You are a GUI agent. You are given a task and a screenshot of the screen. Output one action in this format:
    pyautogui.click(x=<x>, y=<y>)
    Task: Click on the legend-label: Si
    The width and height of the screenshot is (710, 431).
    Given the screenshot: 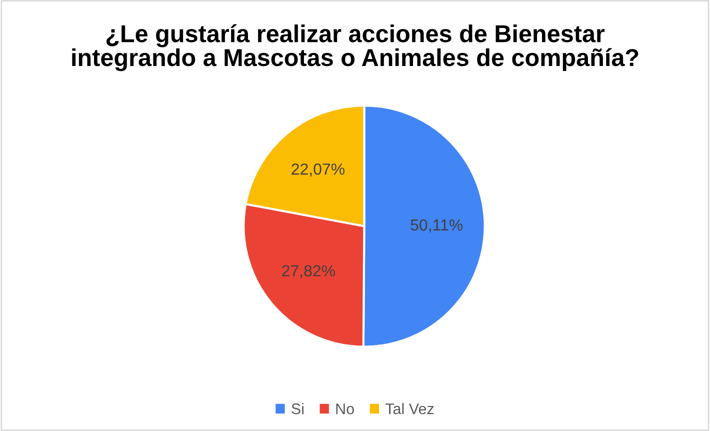 What is the action you would take?
    pyautogui.click(x=298, y=408)
    